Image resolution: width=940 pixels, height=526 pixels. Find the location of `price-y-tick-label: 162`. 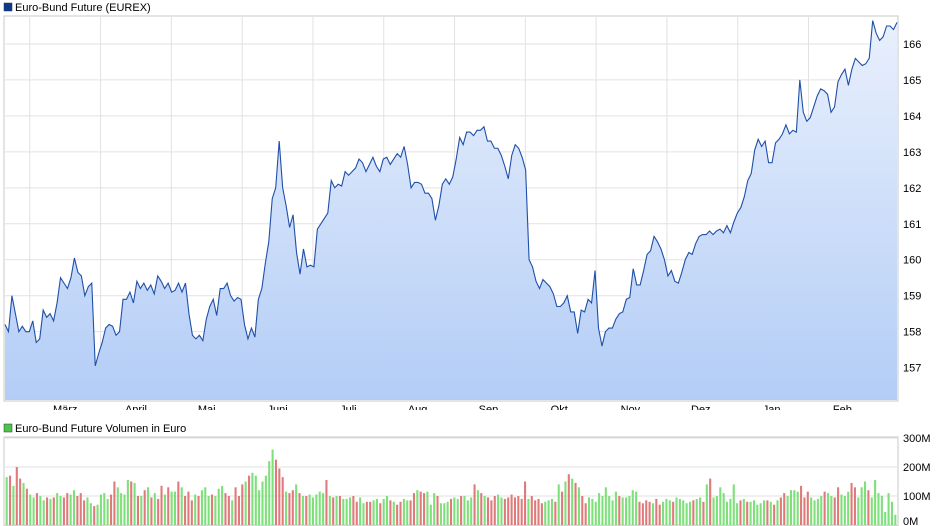

price-y-tick-label: 162 is located at coordinates (912, 189).